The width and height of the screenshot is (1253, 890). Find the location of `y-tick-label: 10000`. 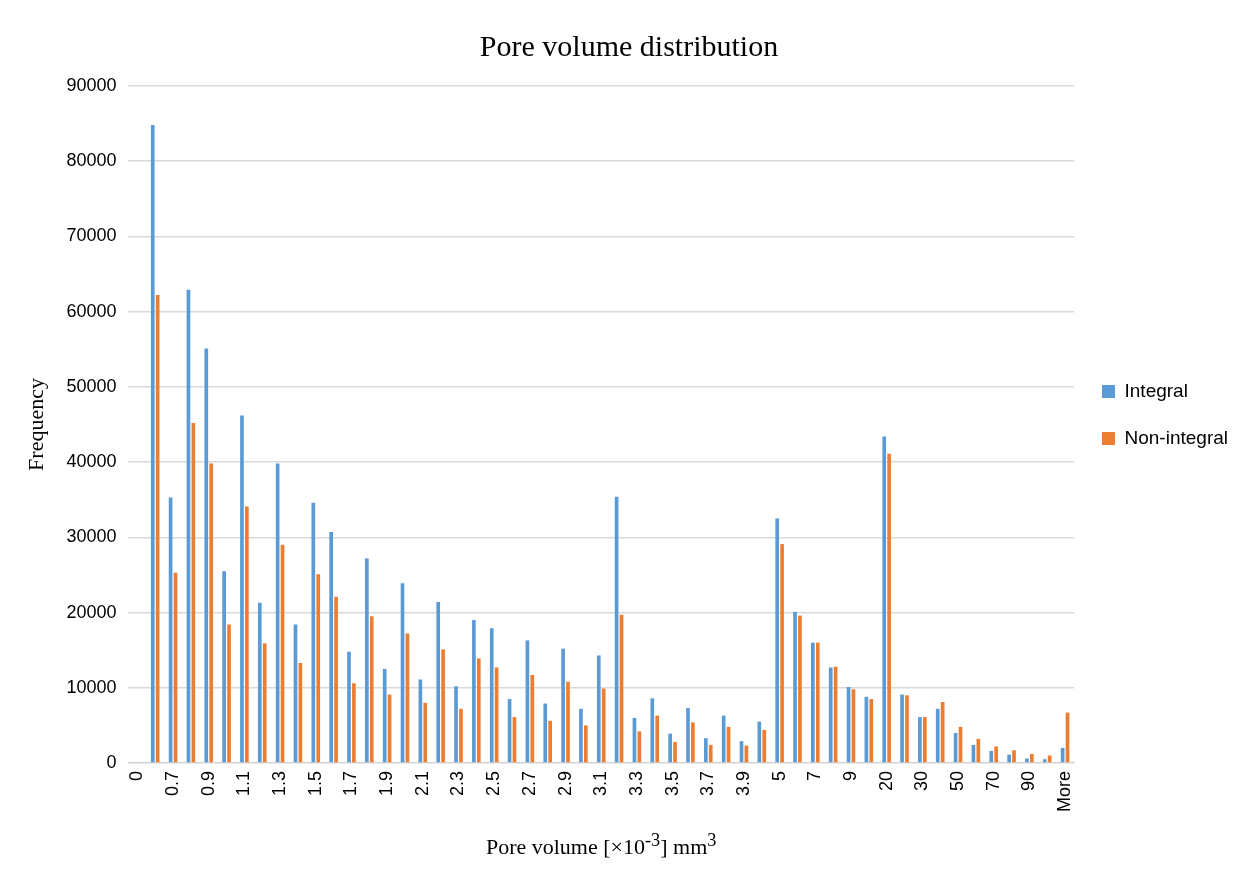

y-tick-label: 10000 is located at coordinates (91, 686).